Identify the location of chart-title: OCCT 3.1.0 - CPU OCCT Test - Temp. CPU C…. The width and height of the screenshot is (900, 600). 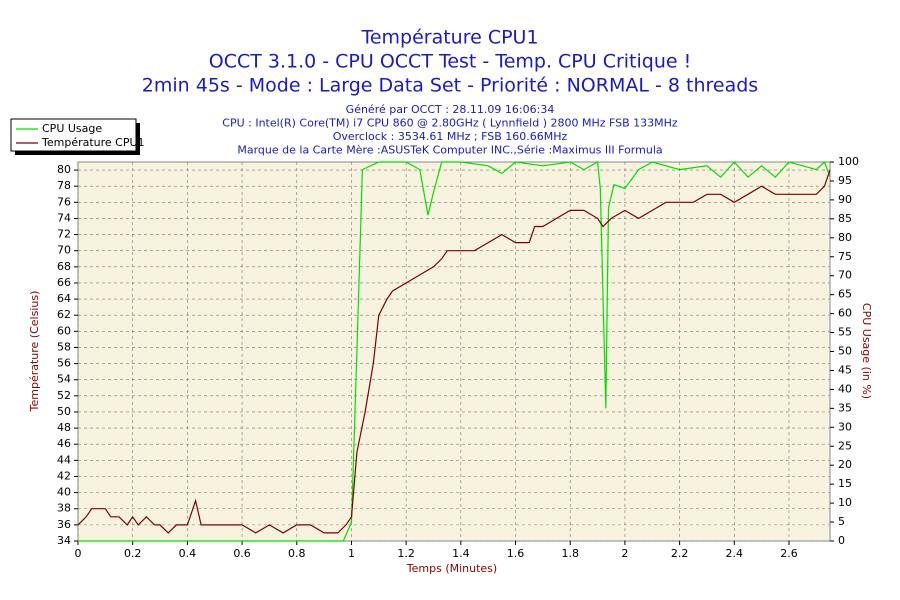
(450, 62).